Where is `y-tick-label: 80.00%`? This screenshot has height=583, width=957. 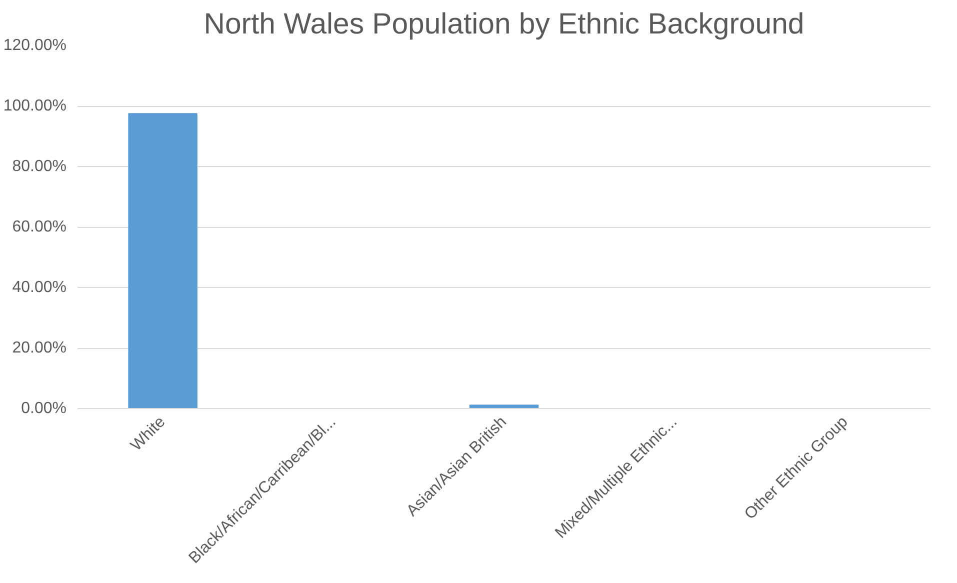 y-tick-label: 80.00% is located at coordinates (39, 166).